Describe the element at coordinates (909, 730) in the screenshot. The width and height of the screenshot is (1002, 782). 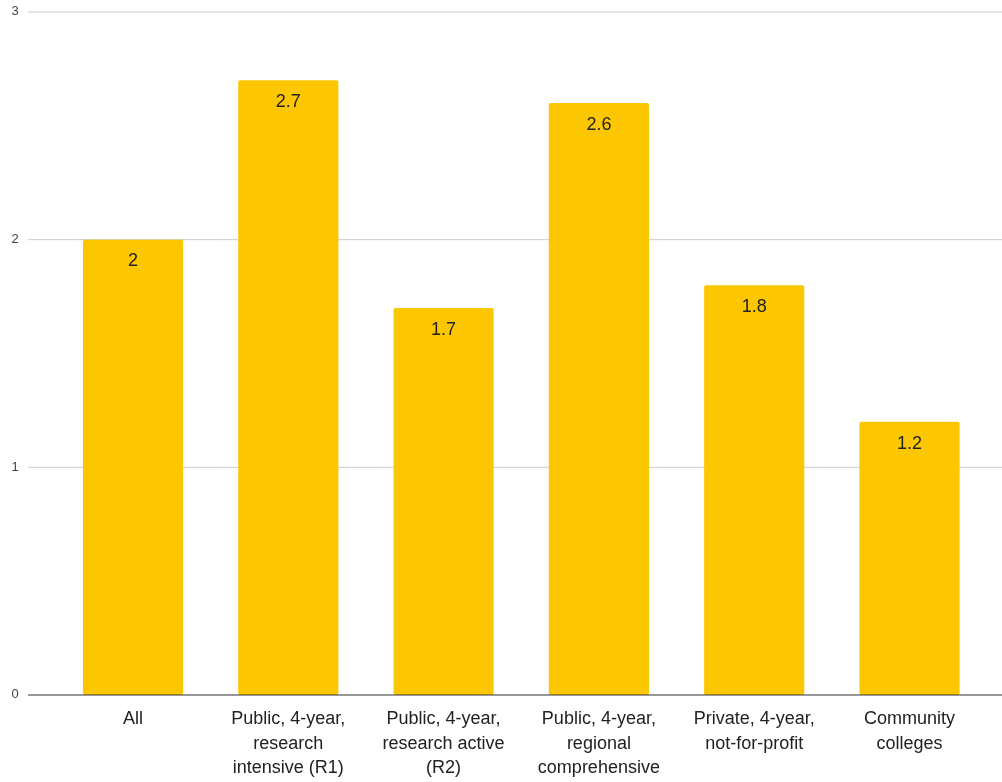
I see `x-tick-label: Community colleges` at that location.